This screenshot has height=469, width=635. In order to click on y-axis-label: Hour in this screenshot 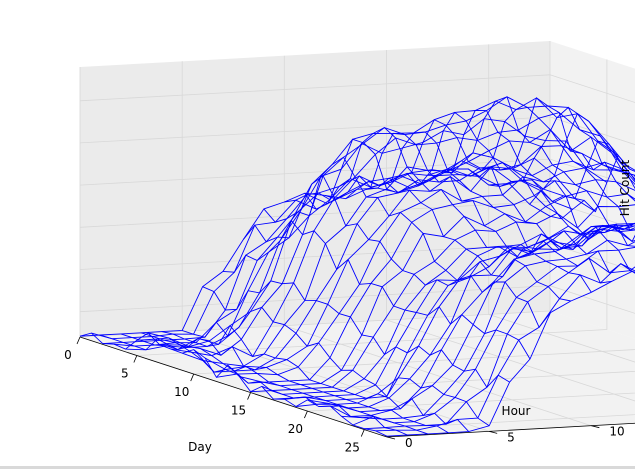, I will do `click(516, 411)`.